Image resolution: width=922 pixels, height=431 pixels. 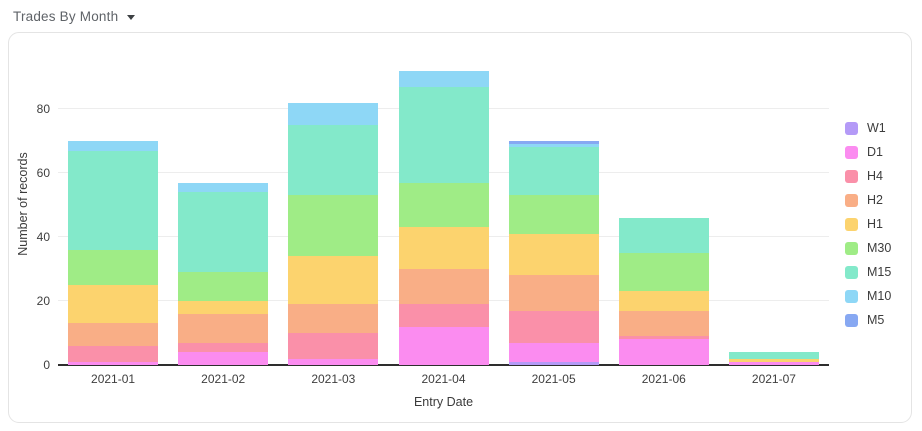 What do you see at coordinates (131, 17) in the screenshot?
I see `chevron-down-icon` at bounding box center [131, 17].